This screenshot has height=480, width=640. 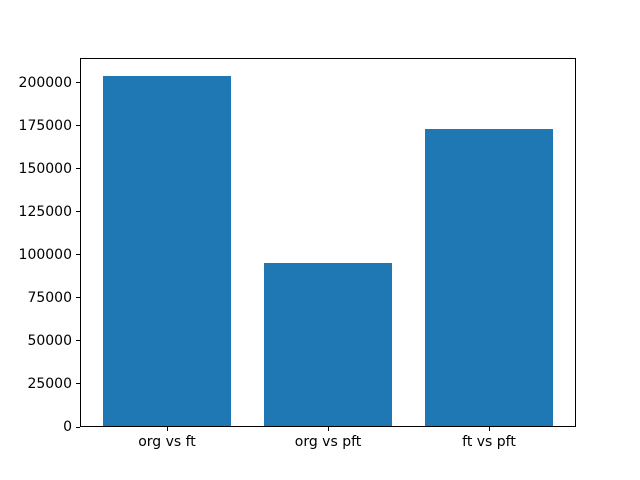 I want to click on y-tick-label: 100000, so click(x=45, y=254).